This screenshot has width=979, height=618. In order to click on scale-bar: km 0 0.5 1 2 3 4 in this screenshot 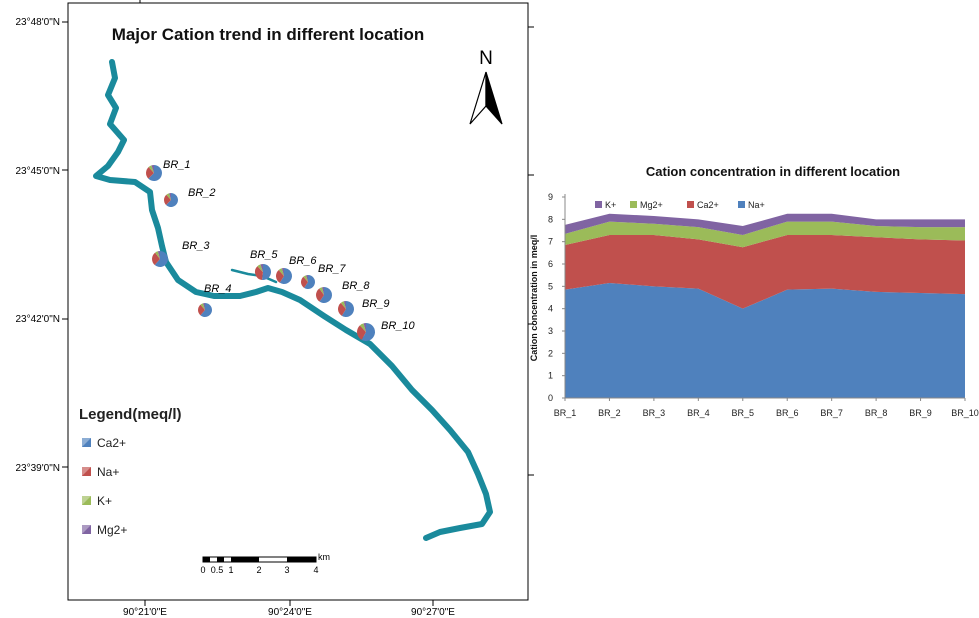, I will do `click(265, 563)`.